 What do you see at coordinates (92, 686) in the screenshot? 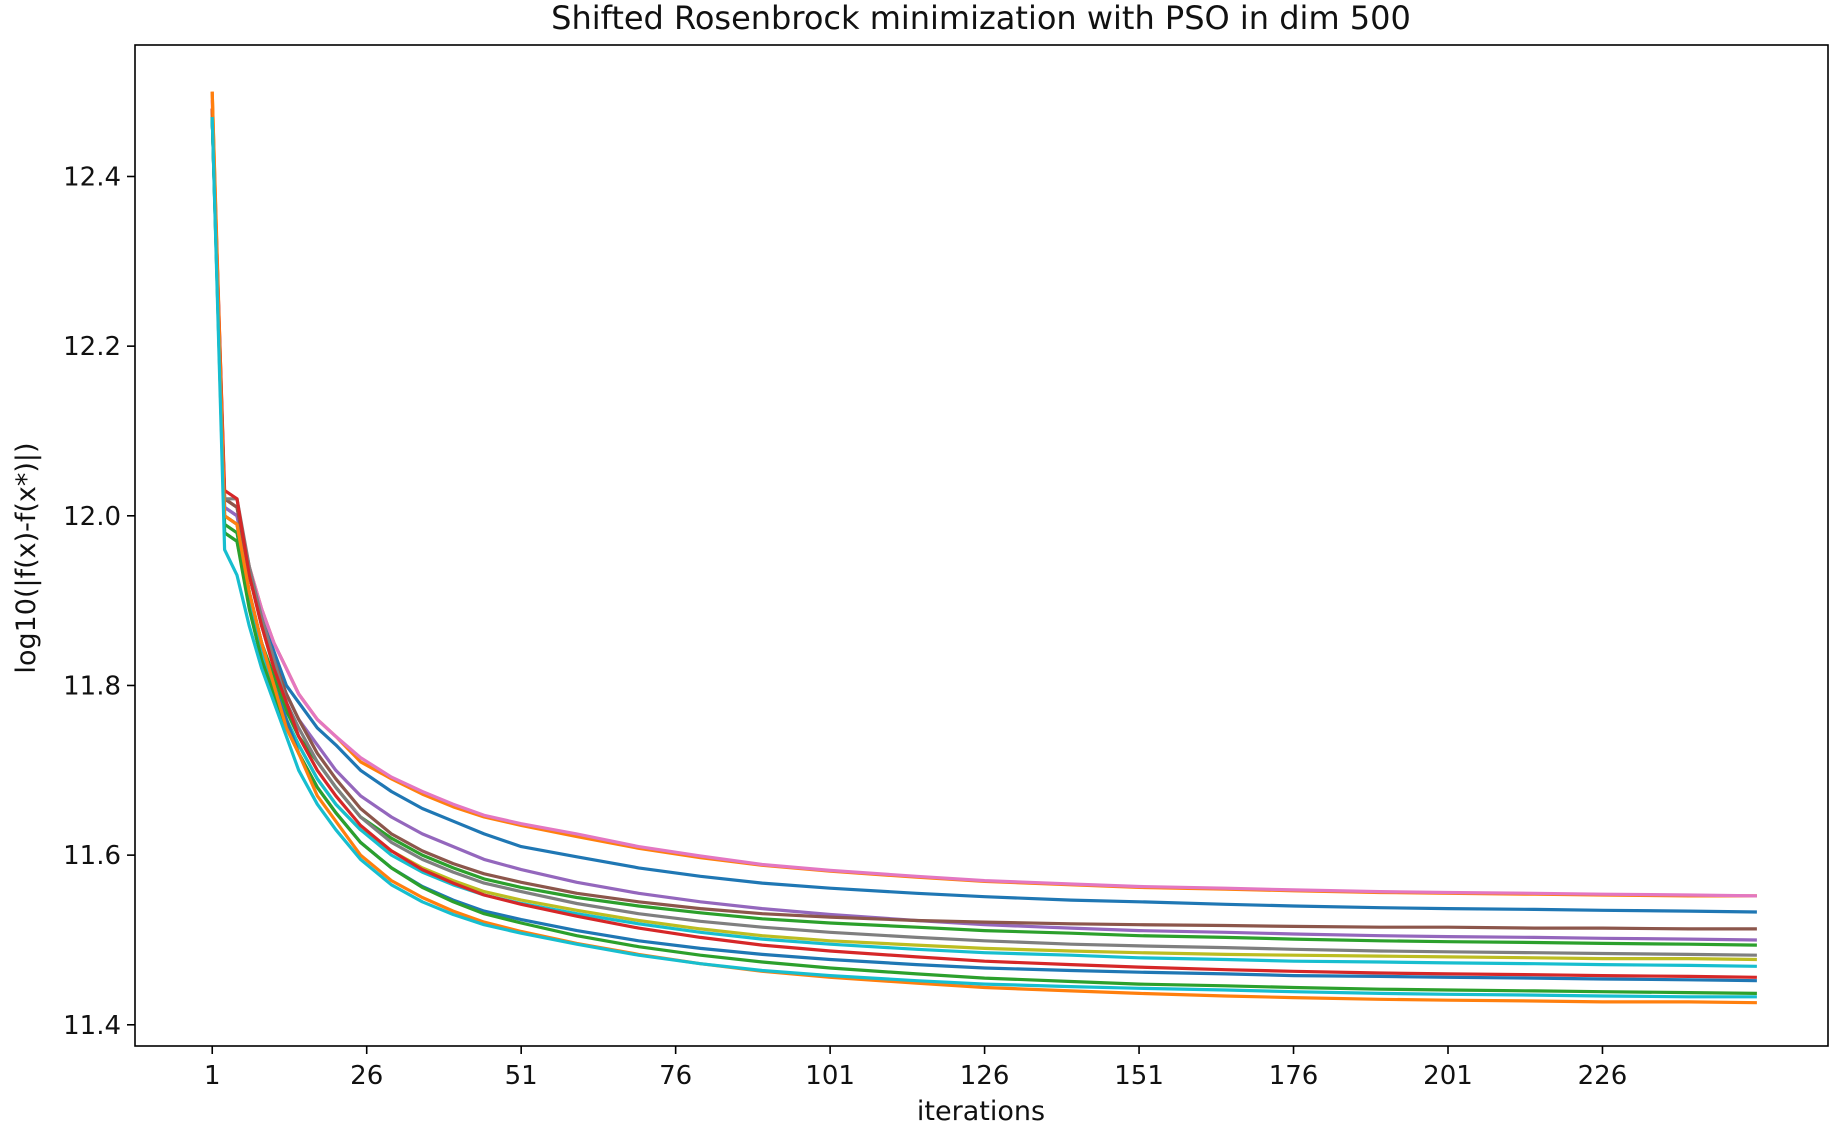
I see `y-tick-label: 11.8` at bounding box center [92, 686].